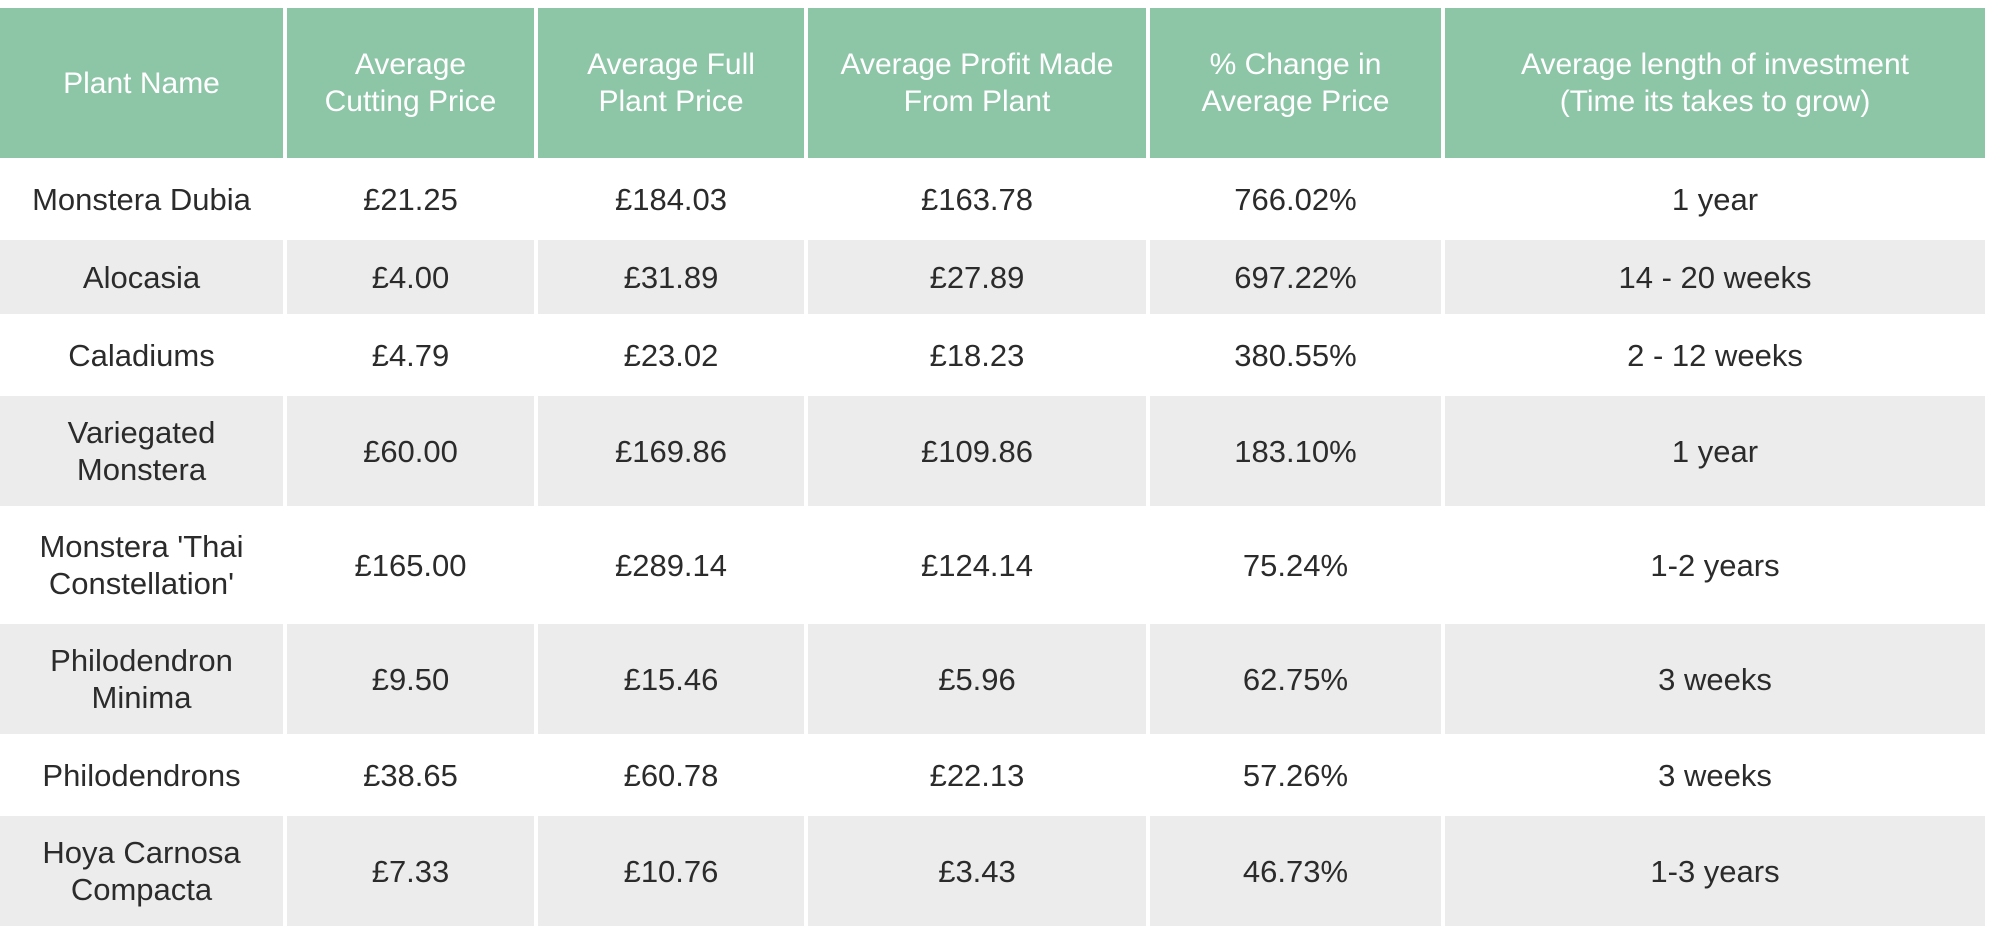  I want to click on cell-percent-change: 46.73%, so click(1295, 871).